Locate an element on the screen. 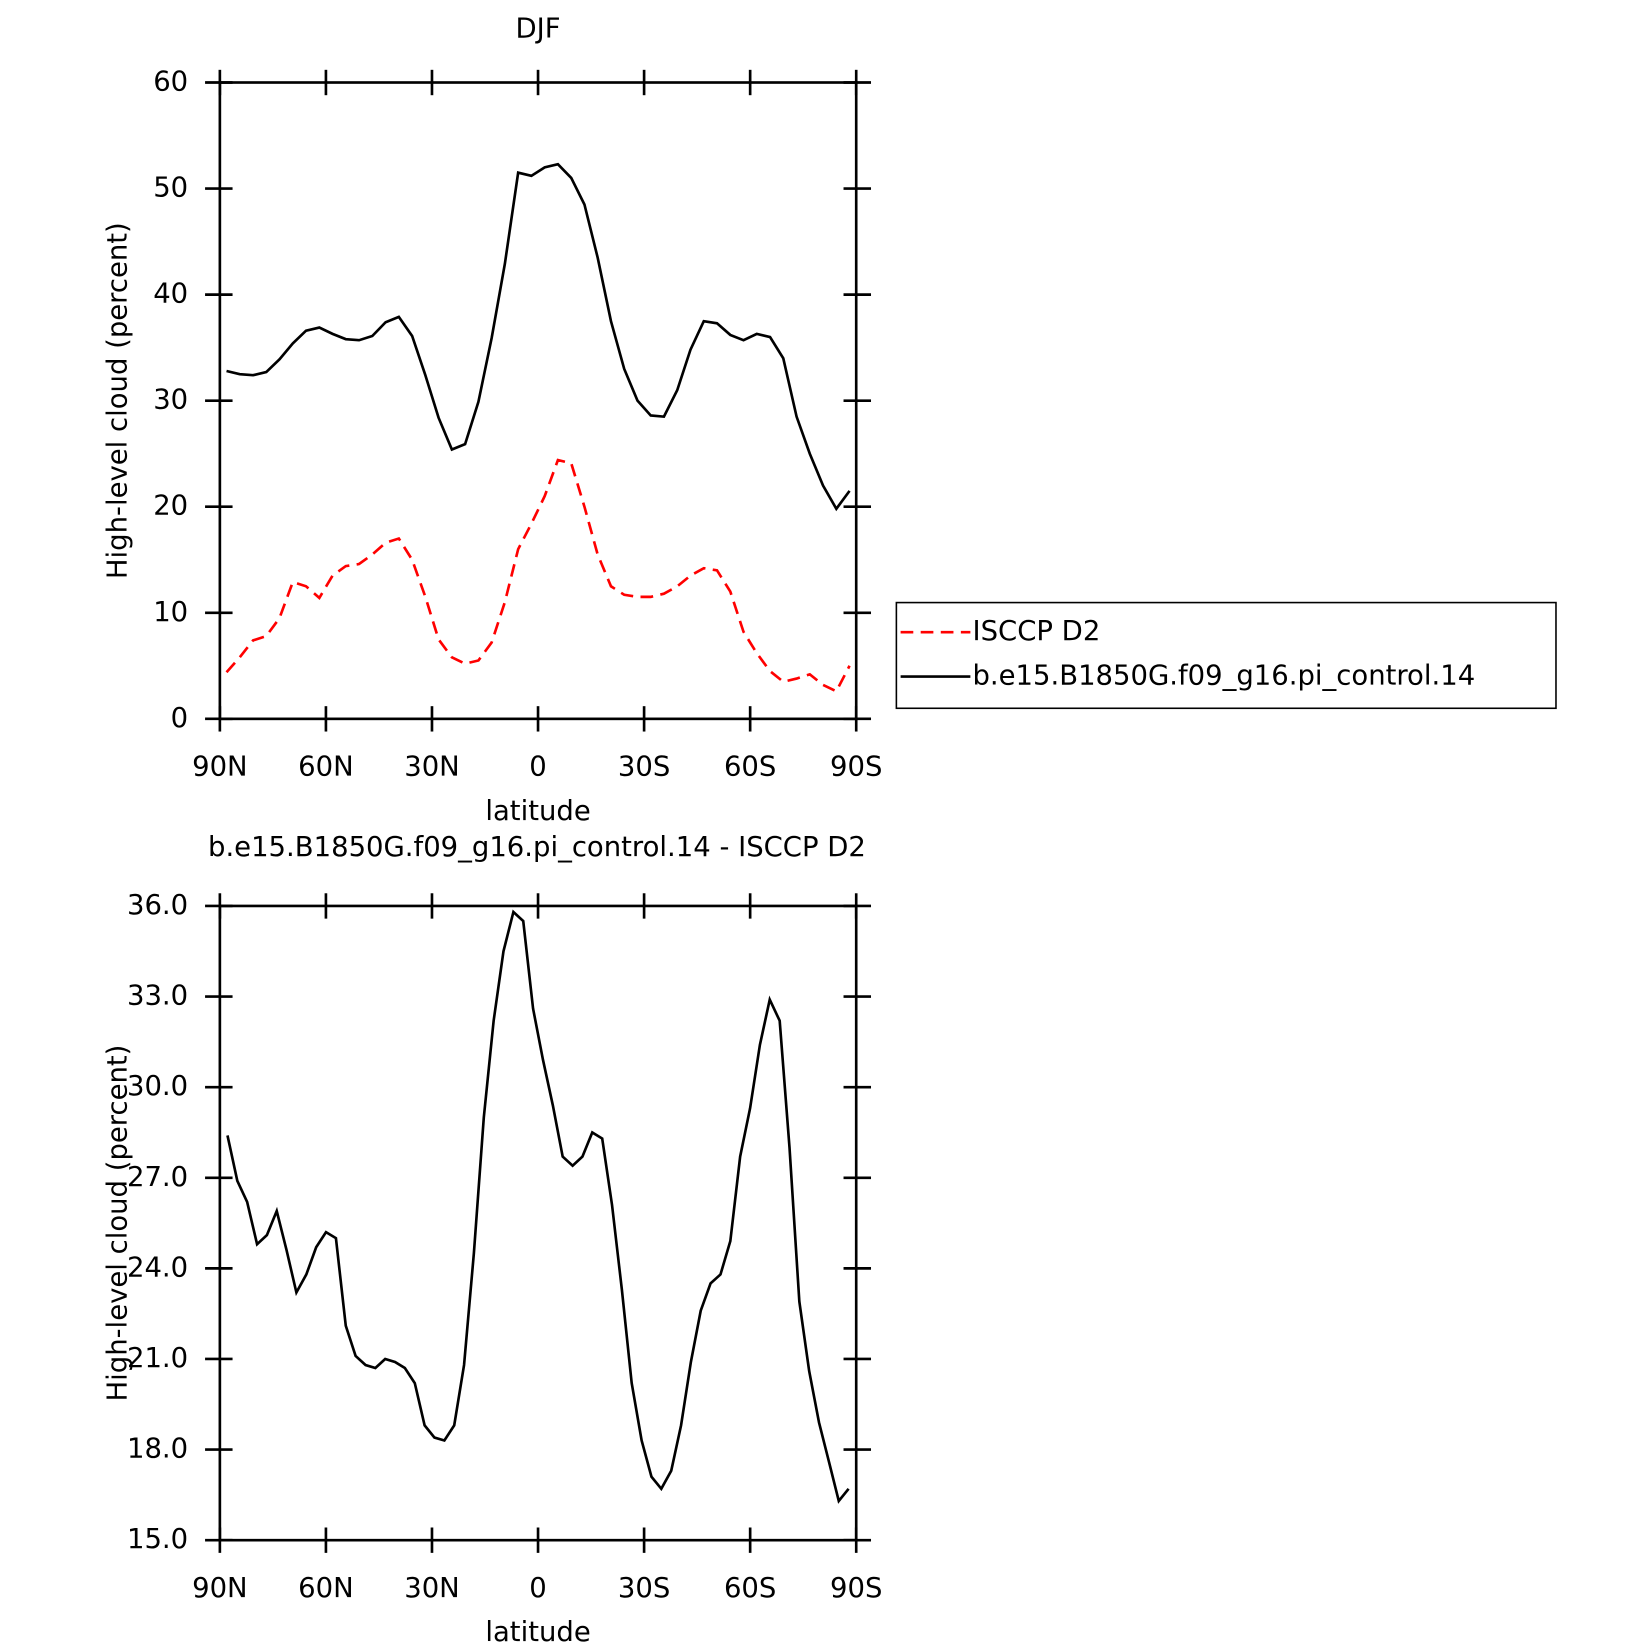 The width and height of the screenshot is (1649, 1647). y-tick-label: 50 is located at coordinates (170, 188).